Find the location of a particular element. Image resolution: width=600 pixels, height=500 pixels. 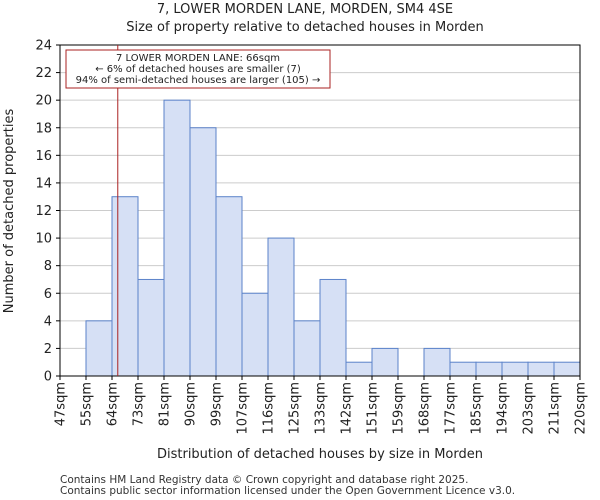

y-tick-label: 22 is located at coordinates (43, 73).